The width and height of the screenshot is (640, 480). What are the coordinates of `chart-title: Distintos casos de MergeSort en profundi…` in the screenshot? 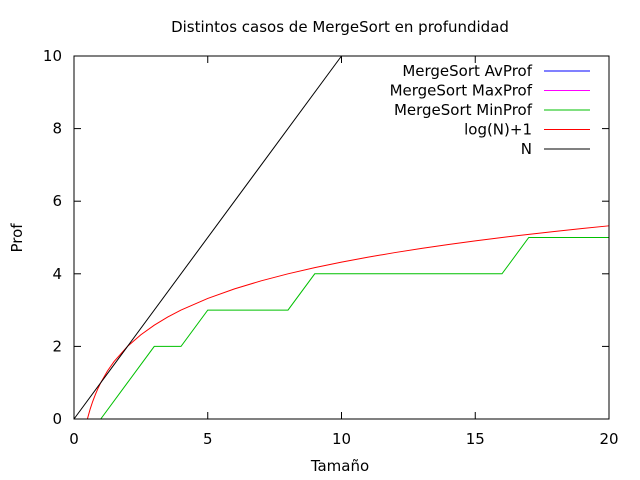 It's located at (340, 27).